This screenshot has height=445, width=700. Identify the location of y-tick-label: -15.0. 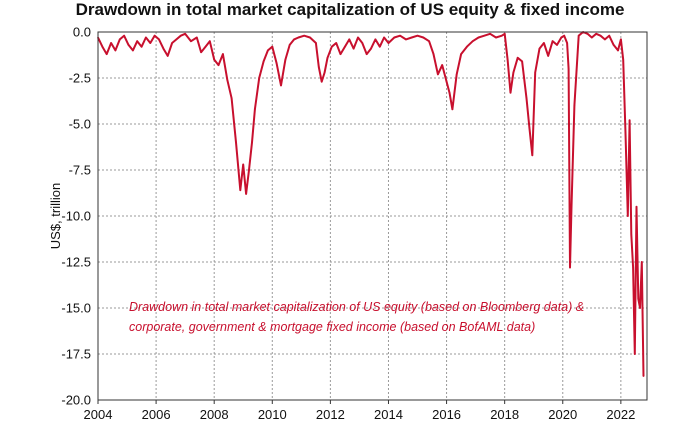
(76, 308).